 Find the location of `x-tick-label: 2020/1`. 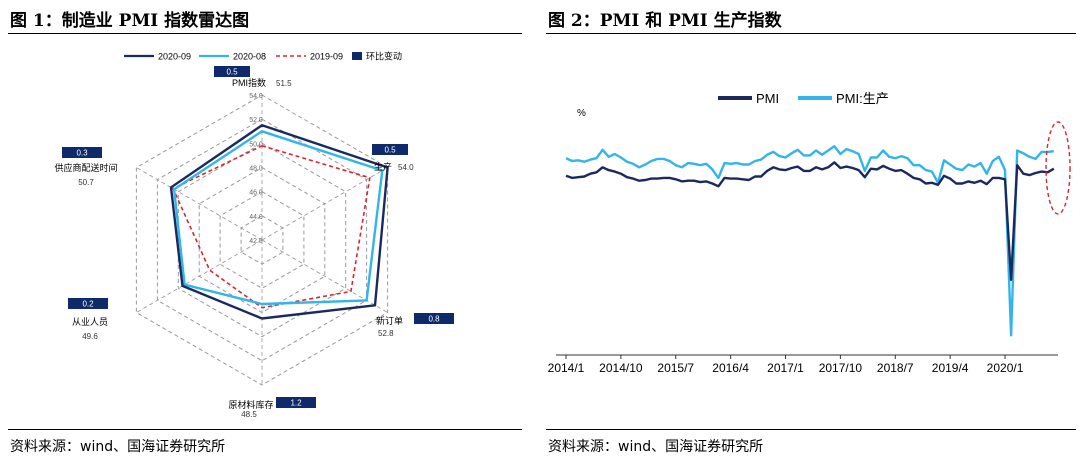

x-tick-label: 2020/1 is located at coordinates (1005, 368).